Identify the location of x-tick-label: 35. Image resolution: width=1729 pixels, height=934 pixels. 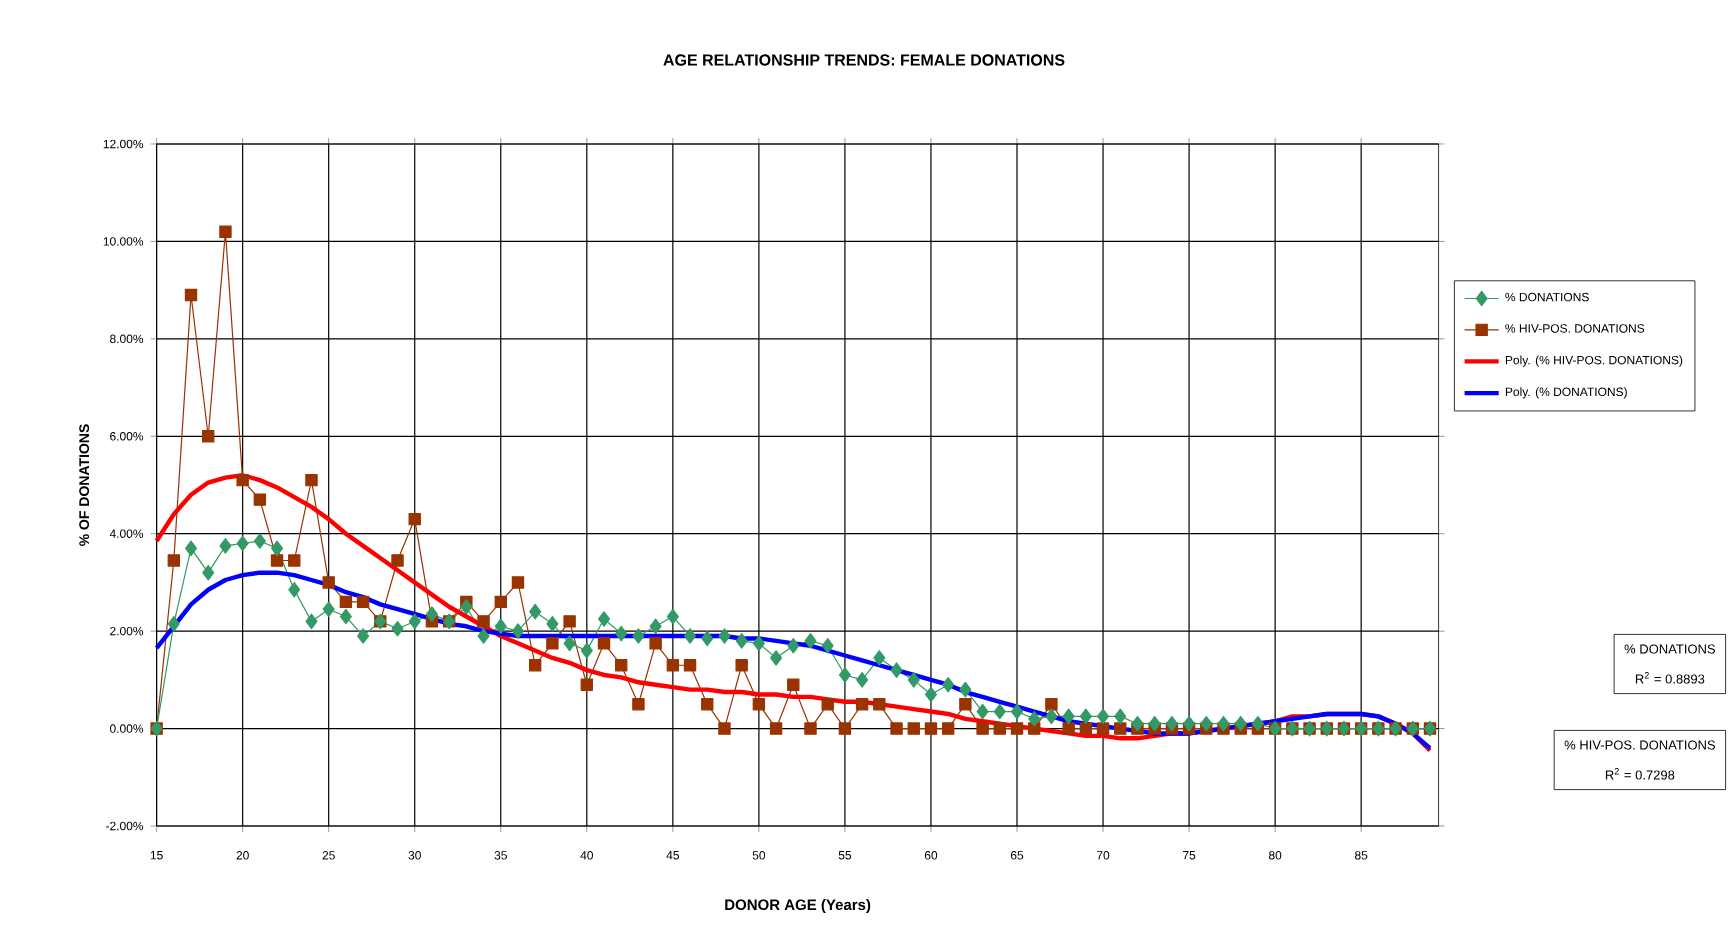
(500, 855).